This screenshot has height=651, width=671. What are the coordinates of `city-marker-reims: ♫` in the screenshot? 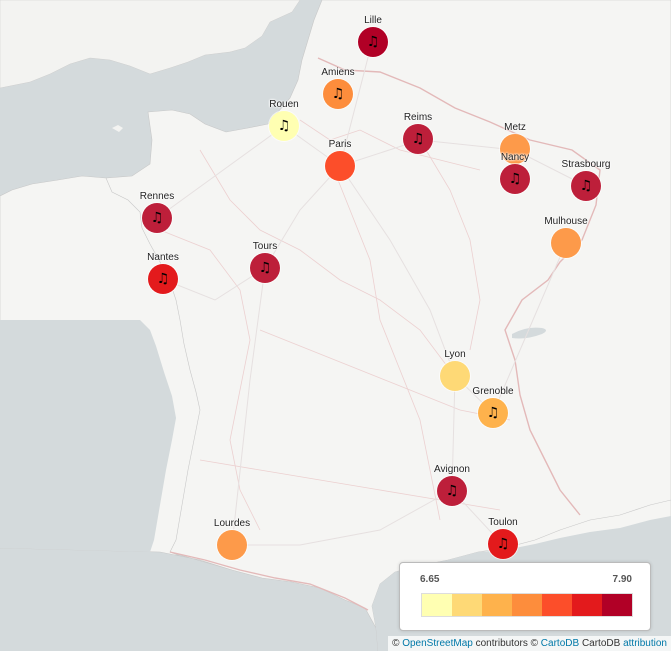 It's located at (418, 139).